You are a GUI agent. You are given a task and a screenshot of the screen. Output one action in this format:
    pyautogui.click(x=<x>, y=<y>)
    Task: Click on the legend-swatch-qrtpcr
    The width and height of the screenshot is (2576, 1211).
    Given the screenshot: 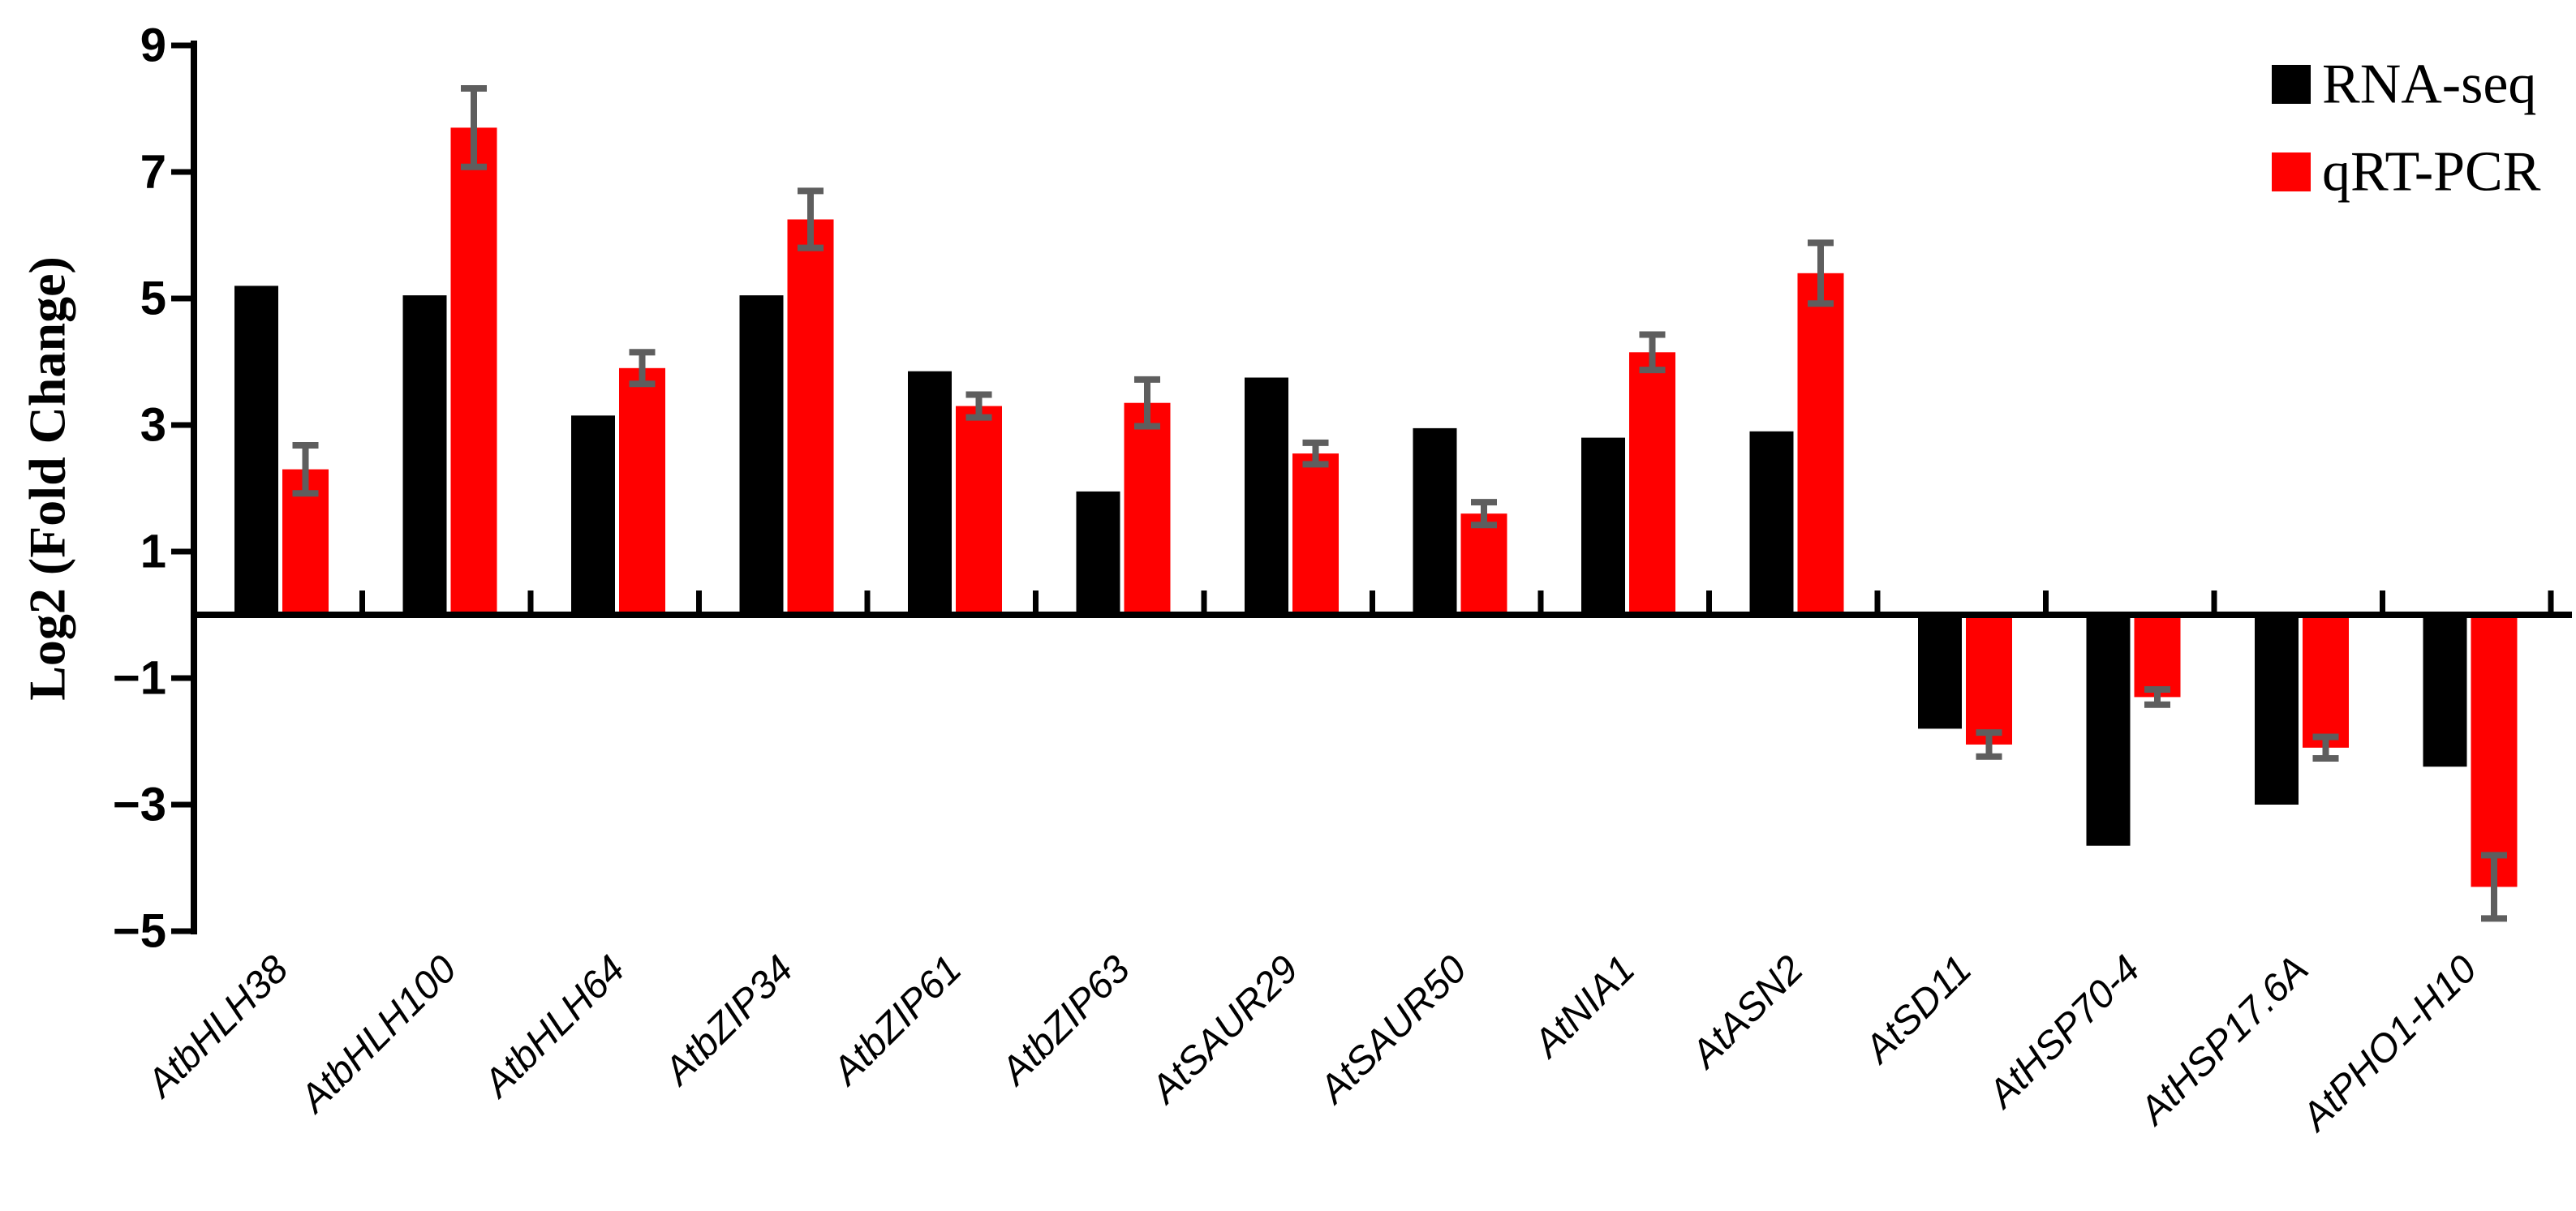 What is the action you would take?
    pyautogui.click(x=2291, y=171)
    